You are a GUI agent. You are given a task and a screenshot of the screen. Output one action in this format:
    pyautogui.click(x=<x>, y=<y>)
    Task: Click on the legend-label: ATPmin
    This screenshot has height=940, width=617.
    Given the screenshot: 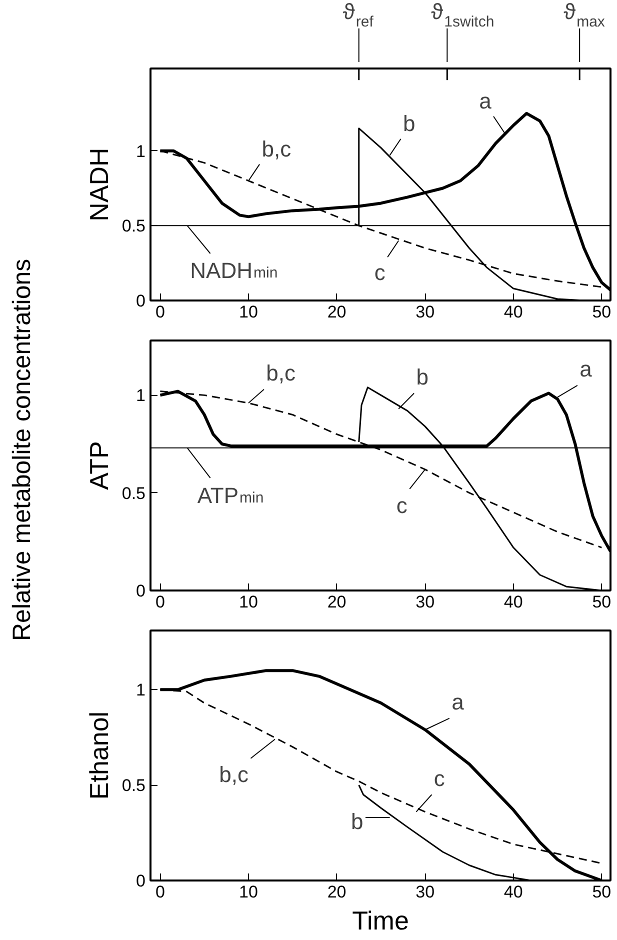 What is the action you would take?
    pyautogui.click(x=230, y=495)
    